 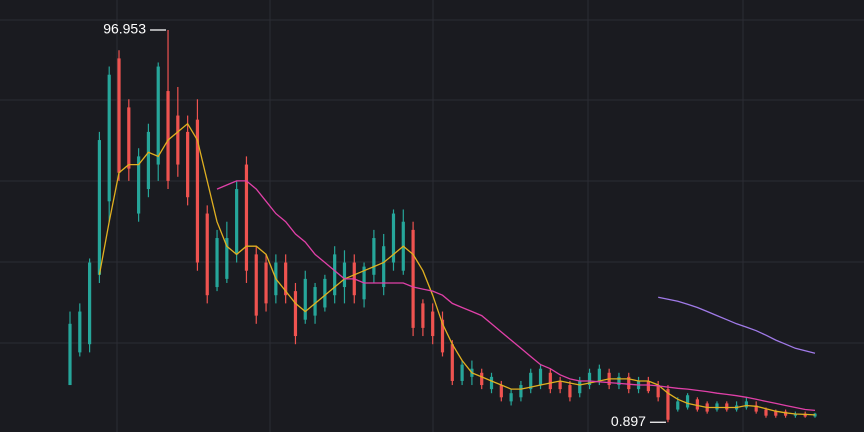 I want to click on annotation-label: 96.953, so click(x=124, y=29).